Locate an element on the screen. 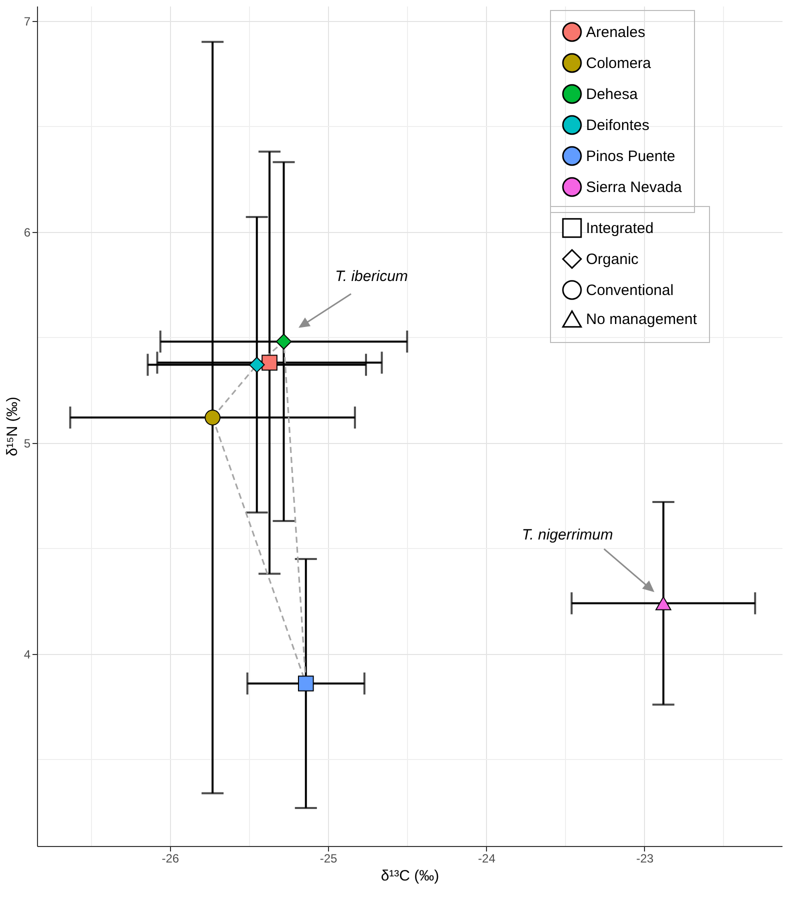 This screenshot has height=911, width=812. annotation: T. nigerrimum is located at coordinates (568, 535).